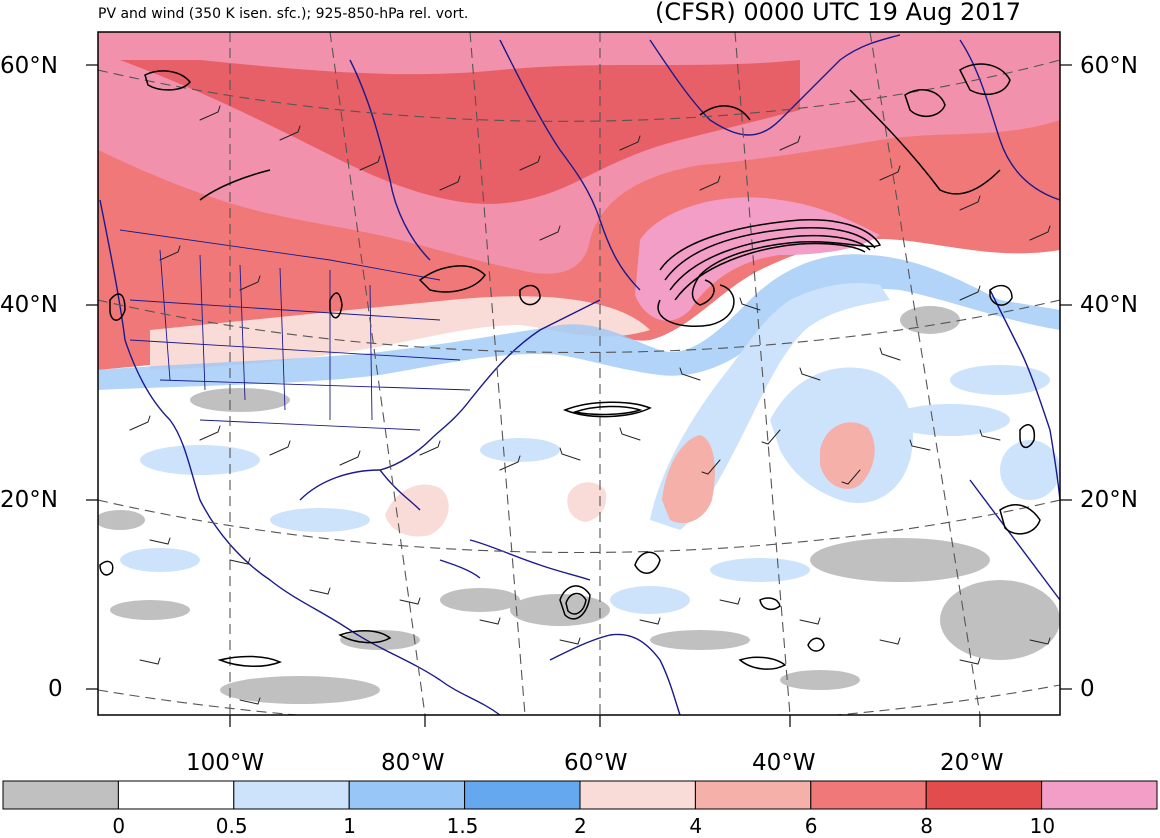  What do you see at coordinates (462, 826) in the screenshot?
I see `colorbar-label-3: 1.5` at bounding box center [462, 826].